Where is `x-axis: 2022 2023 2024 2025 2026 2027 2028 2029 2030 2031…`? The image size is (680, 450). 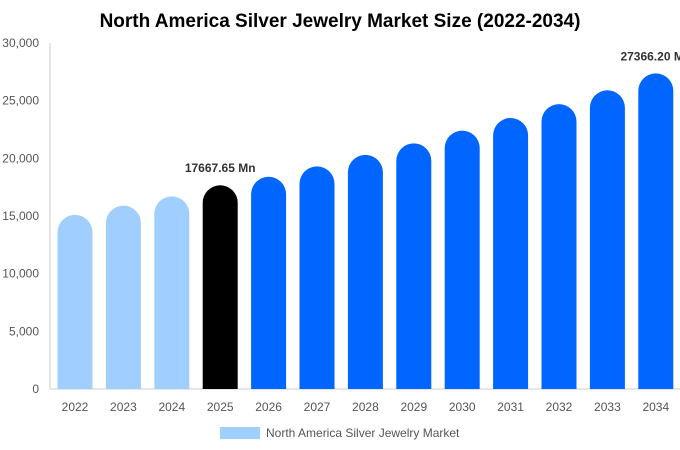 x-axis: 2022 2023 2024 2025 2026 2027 2028 2029 2030 2031… is located at coordinates (365, 401).